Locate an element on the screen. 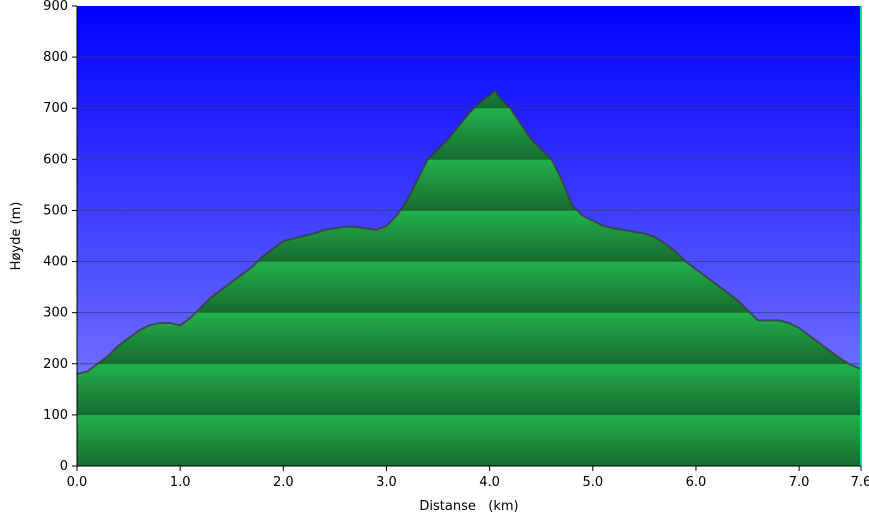 The image size is (869, 522). x-tick-label: 2.0 is located at coordinates (283, 482).